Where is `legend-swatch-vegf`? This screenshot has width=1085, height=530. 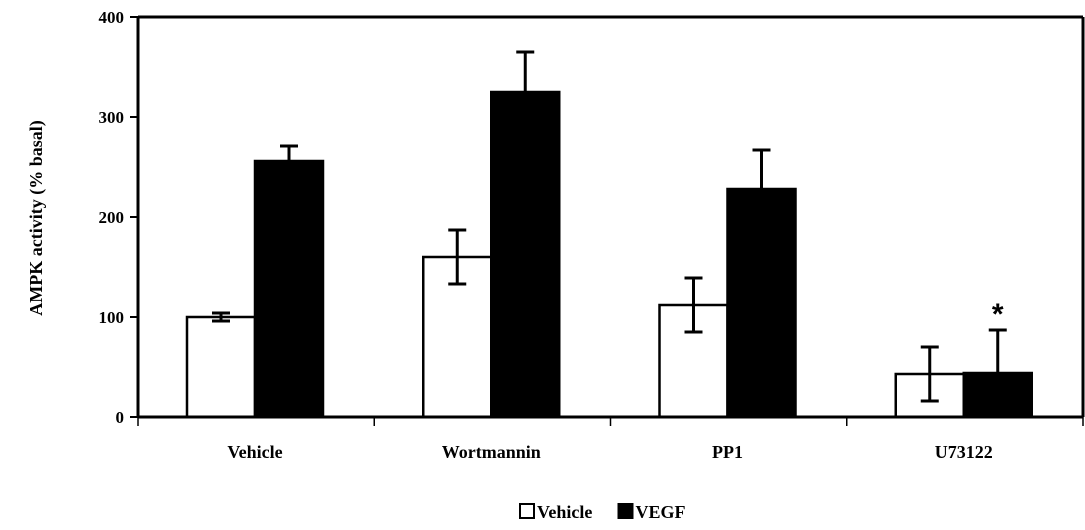
legend-swatch-vegf is located at coordinates (625, 511).